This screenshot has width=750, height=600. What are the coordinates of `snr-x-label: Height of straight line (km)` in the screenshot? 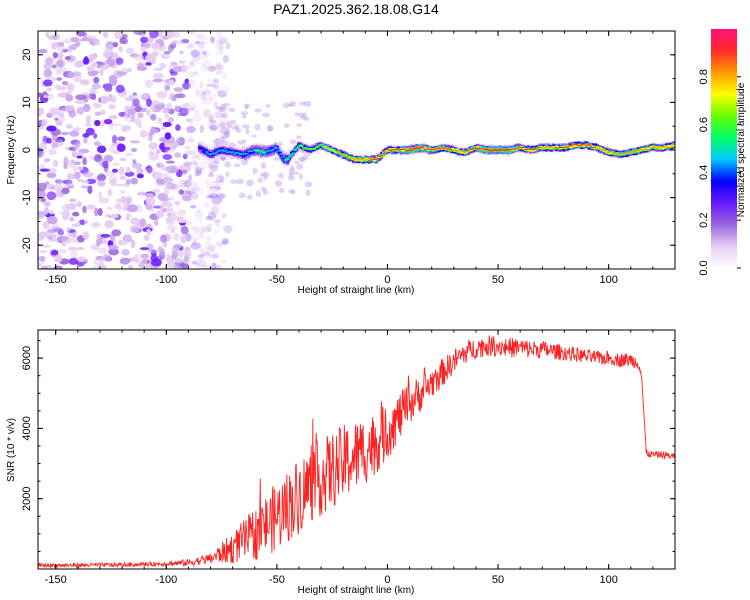 It's located at (356, 590).